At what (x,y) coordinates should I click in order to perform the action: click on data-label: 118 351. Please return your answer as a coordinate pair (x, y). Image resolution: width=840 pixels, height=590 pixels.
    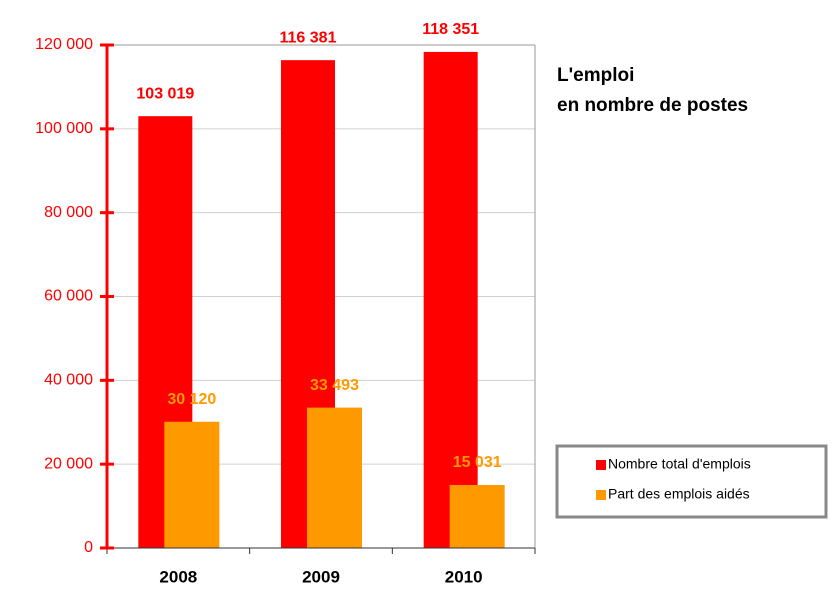
    Looking at the image, I should click on (450, 29).